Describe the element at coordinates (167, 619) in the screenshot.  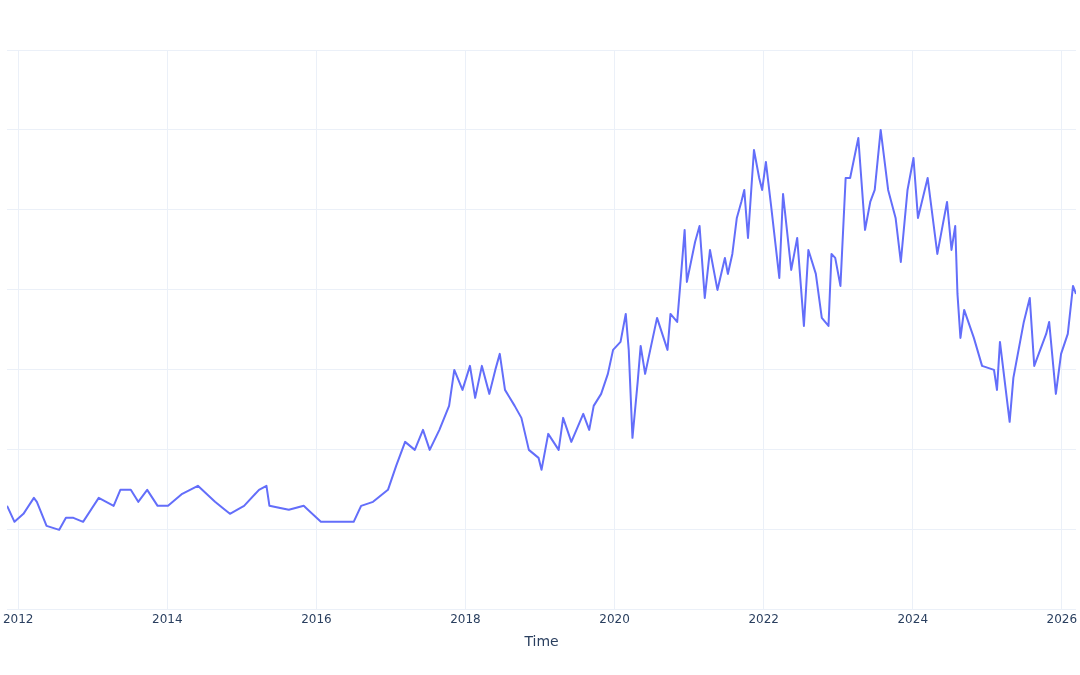
I see `x-tick-label: 2014` at that location.